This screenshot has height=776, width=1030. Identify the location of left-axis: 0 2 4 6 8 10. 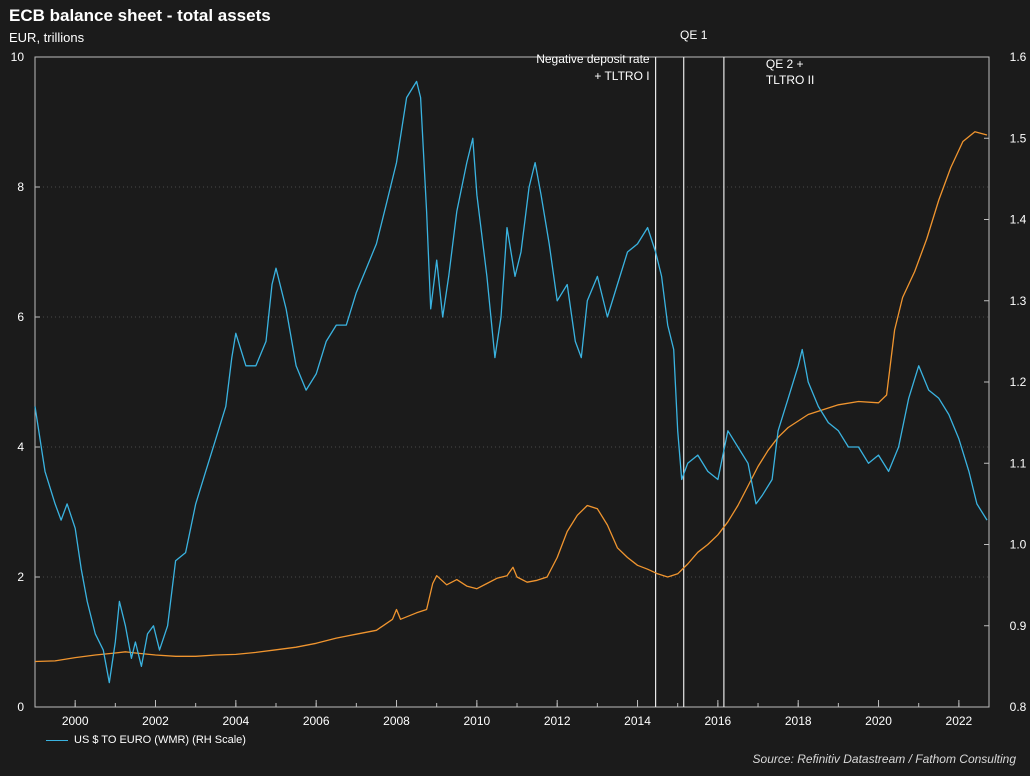
(25, 382).